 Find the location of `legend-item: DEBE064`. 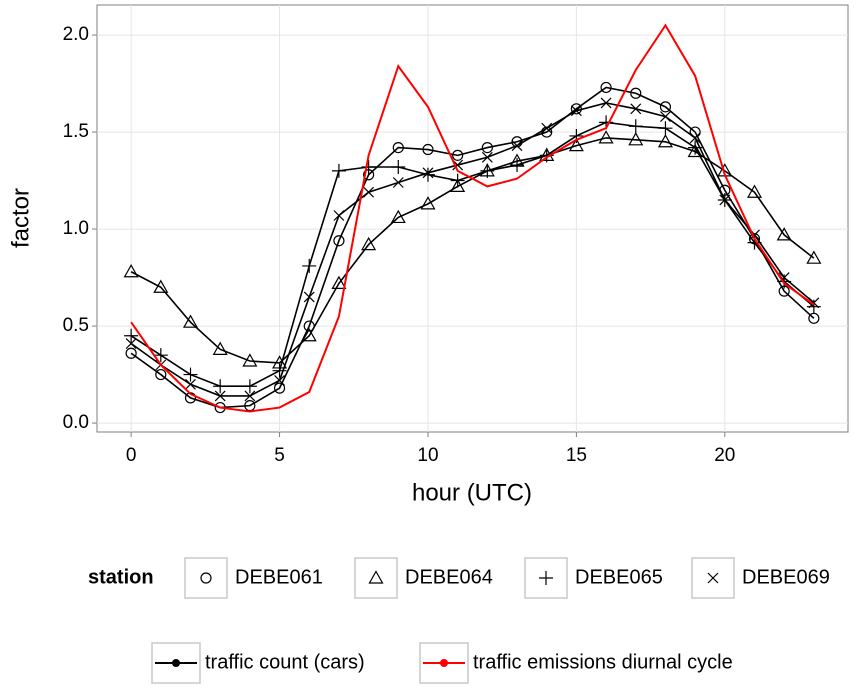

legend-item: DEBE064 is located at coordinates (423, 578).